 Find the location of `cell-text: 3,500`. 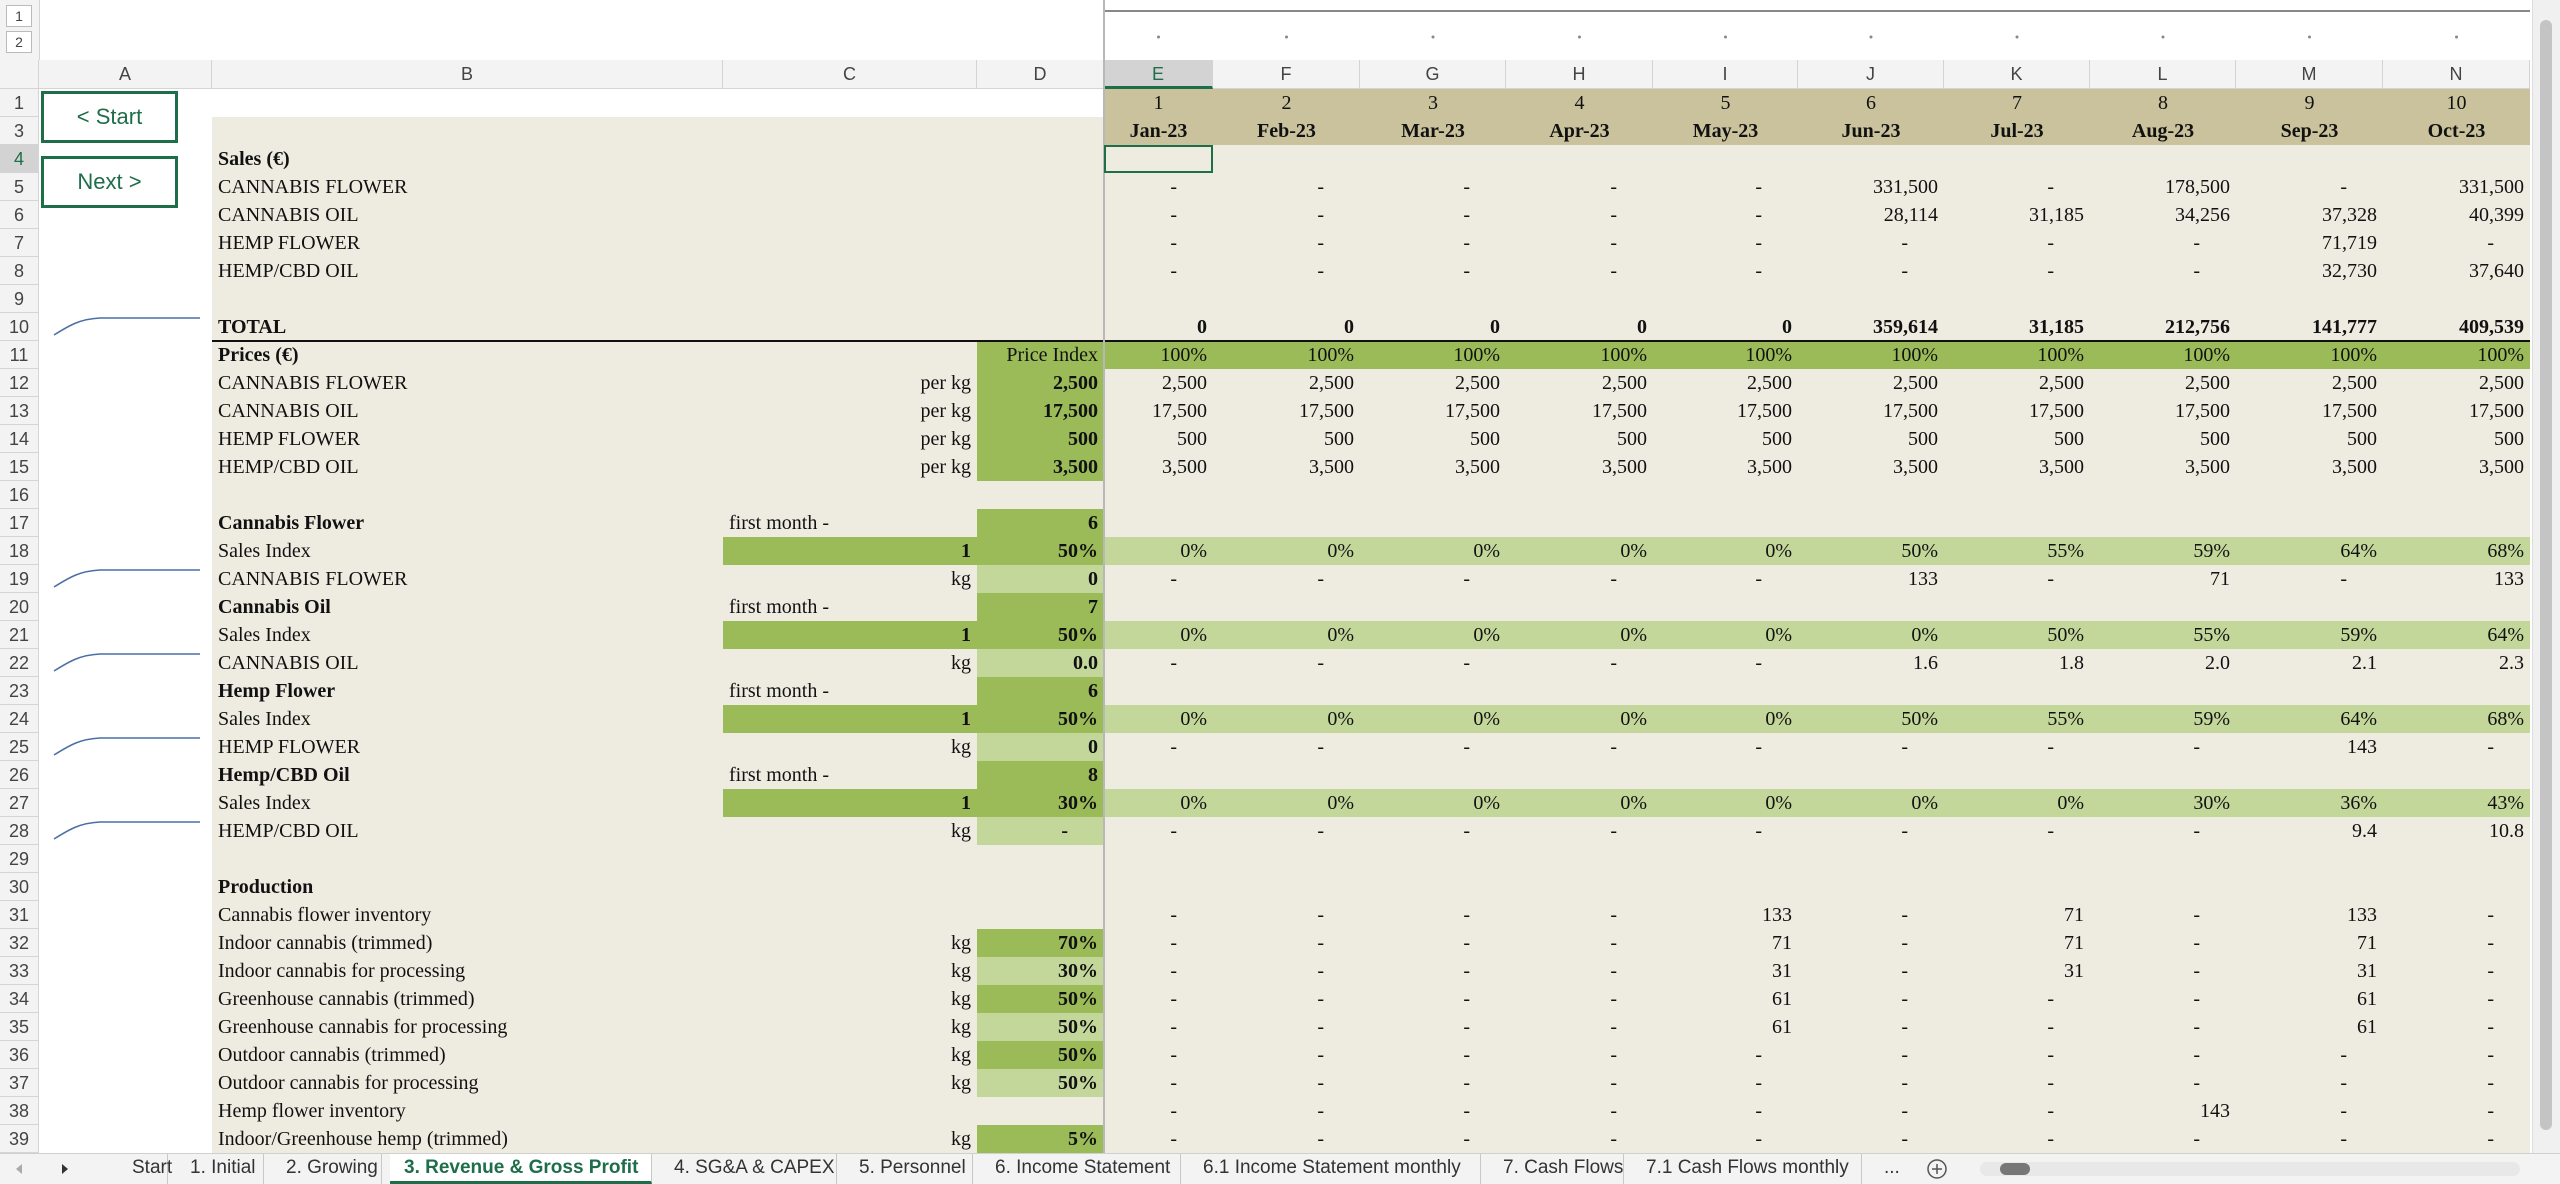

cell-text: 3,500 is located at coordinates (2017, 467).